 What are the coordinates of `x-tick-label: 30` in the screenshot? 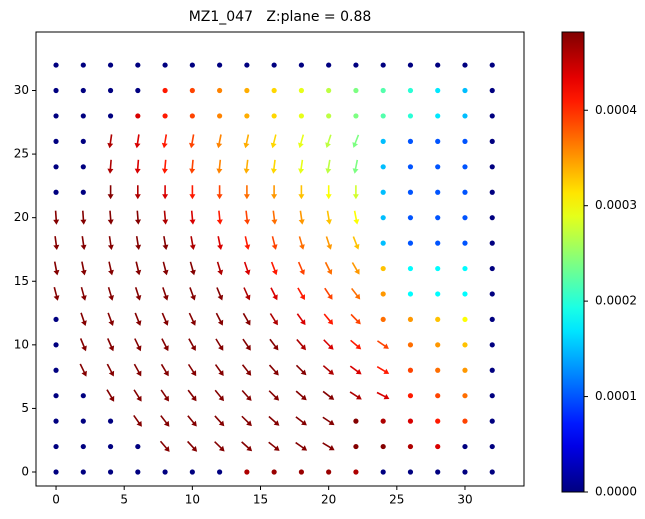 It's located at (464, 500).